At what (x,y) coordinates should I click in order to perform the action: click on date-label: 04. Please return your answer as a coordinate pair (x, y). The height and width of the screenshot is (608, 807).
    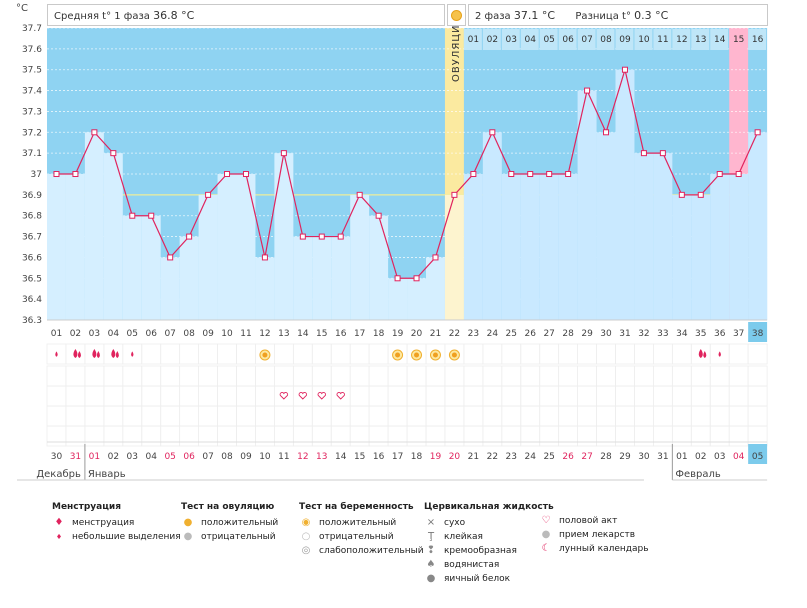
    Looking at the image, I should click on (739, 457).